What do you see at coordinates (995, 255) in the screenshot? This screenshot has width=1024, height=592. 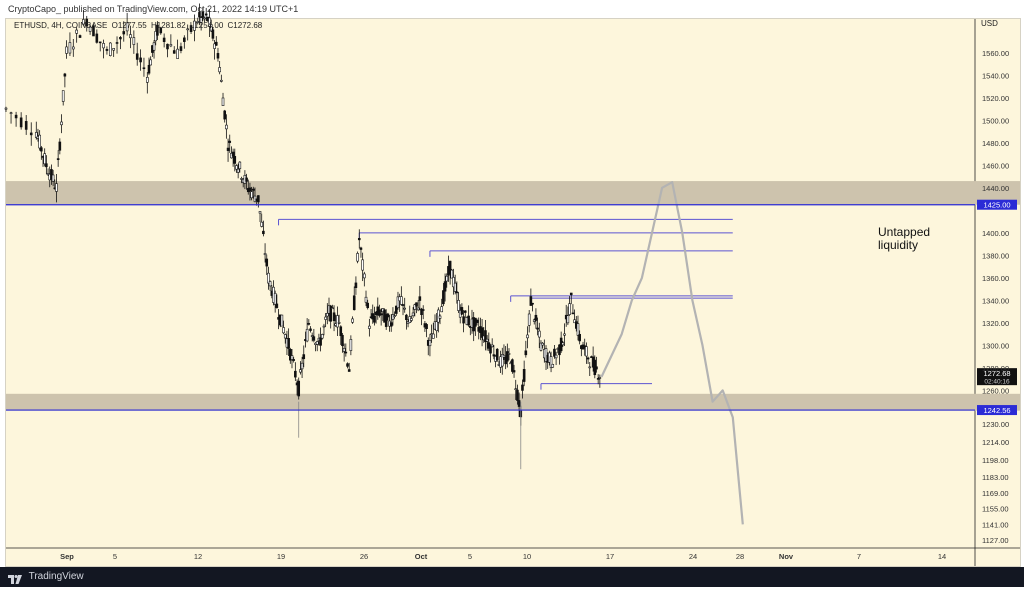 I see `y-tick-label: 1380.00` at bounding box center [995, 255].